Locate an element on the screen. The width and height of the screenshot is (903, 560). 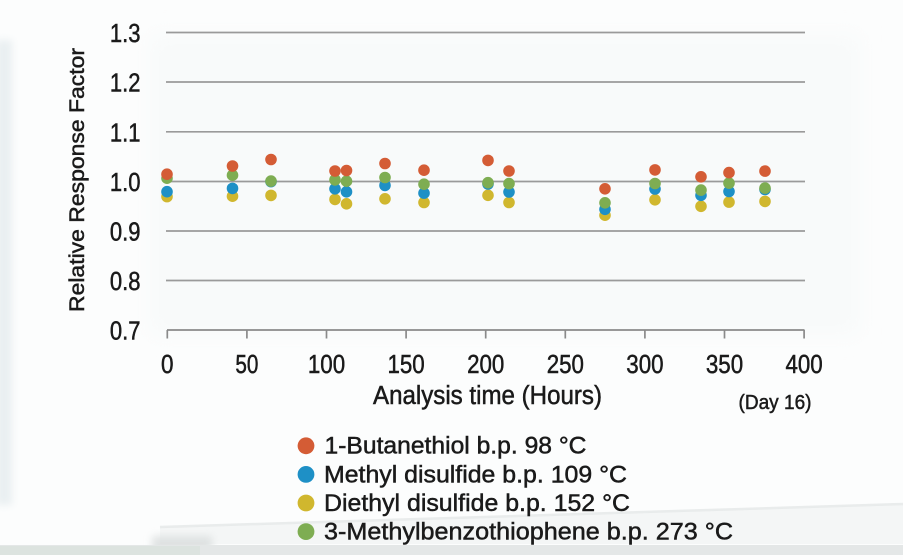
svg-text: 150 is located at coordinates (406, 365).